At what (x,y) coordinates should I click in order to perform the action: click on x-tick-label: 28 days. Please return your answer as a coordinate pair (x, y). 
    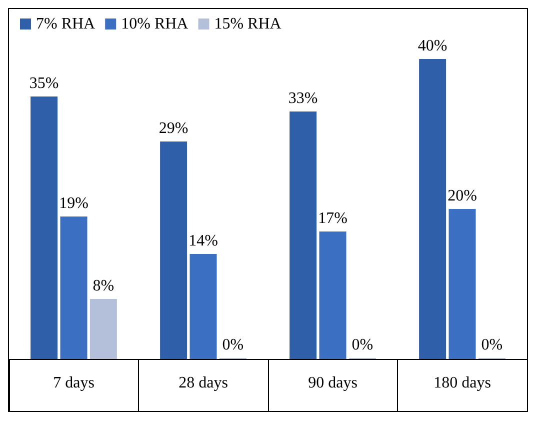
    Looking at the image, I should click on (203, 383).